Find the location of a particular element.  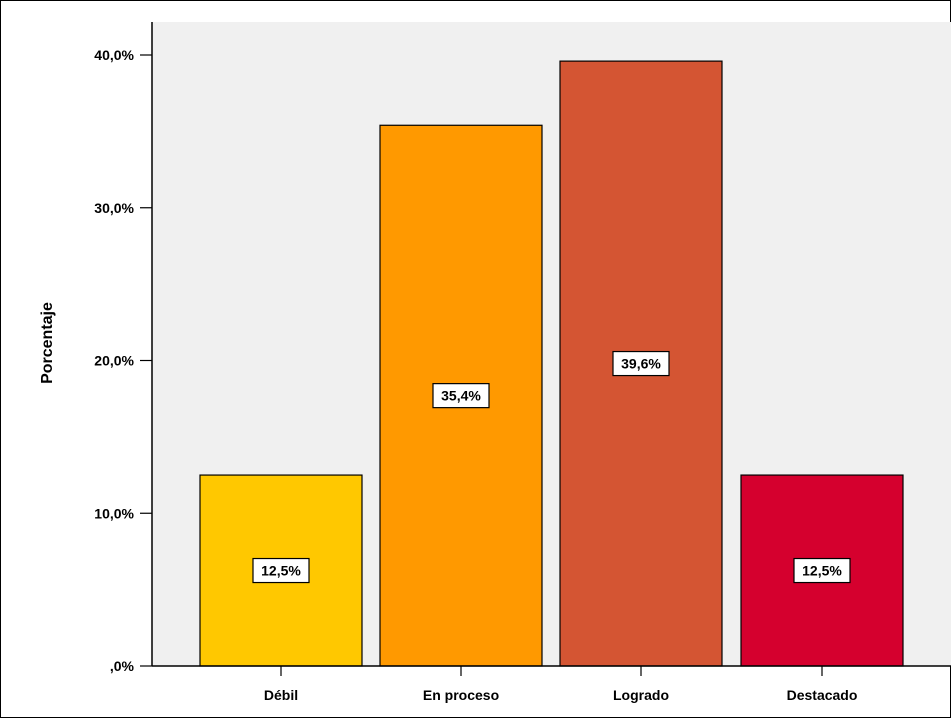

x-tick-label: Logrado is located at coordinates (641, 695).